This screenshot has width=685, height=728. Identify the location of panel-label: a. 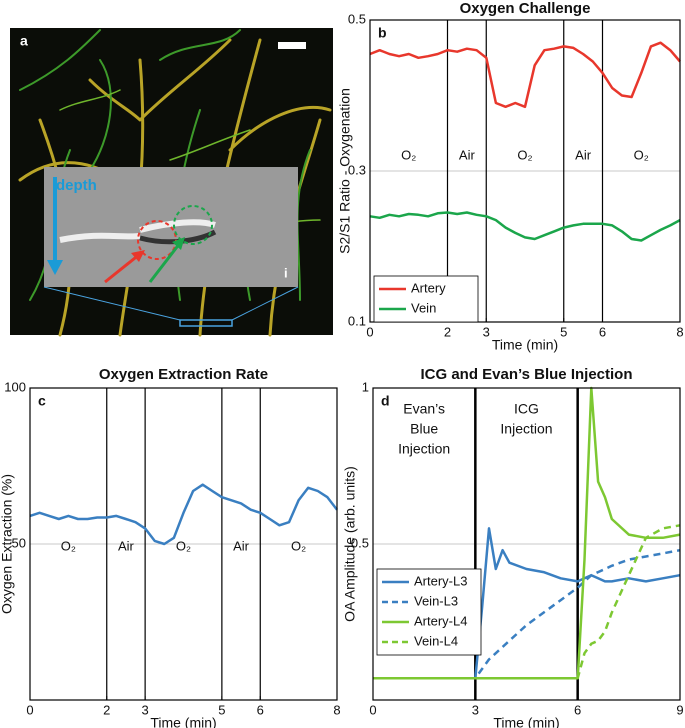
(24, 41).